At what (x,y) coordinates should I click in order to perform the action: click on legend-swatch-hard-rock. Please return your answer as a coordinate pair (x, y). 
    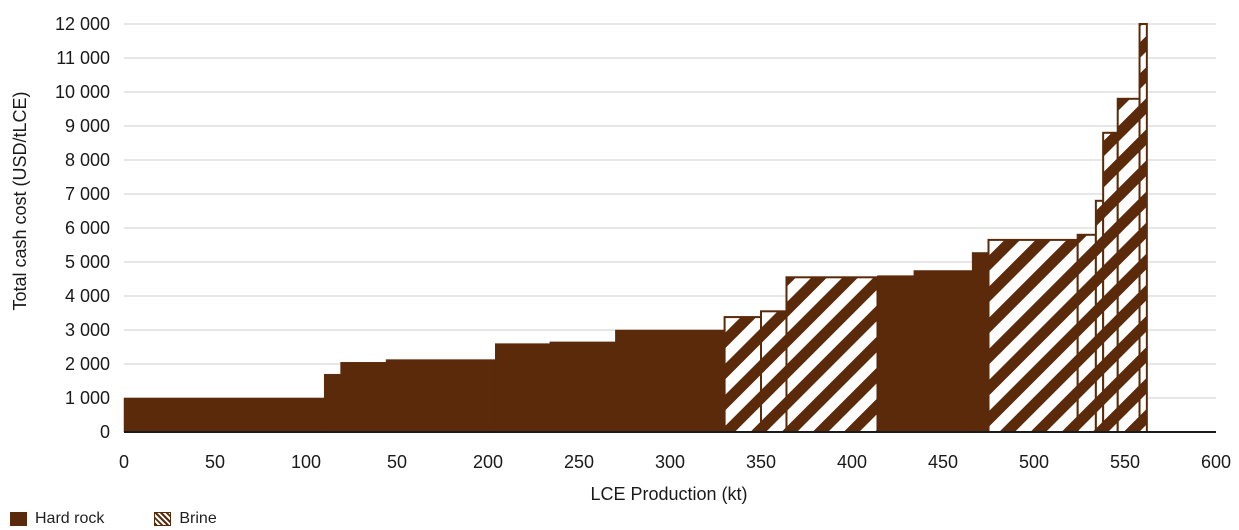
    Looking at the image, I should click on (18, 519).